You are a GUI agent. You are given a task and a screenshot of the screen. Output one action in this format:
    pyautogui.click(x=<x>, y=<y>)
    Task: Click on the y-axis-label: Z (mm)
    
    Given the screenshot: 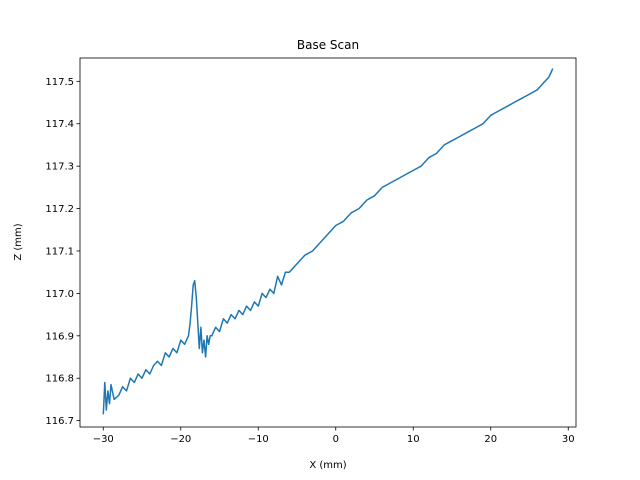 What is the action you would take?
    pyautogui.click(x=18, y=241)
    